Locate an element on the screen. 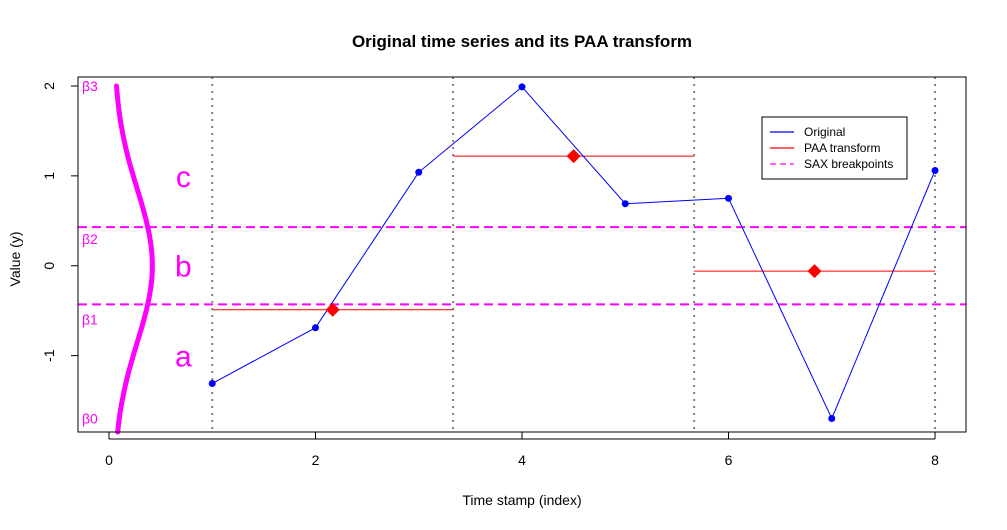 This screenshot has width=1007, height=530. beta-label: β0 is located at coordinates (90, 419).